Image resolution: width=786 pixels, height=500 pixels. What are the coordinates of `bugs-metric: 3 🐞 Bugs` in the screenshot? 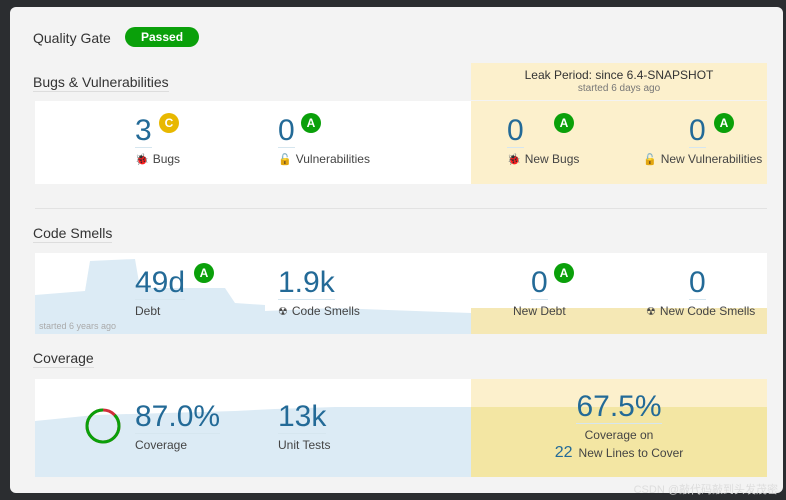 It's located at (158, 140).